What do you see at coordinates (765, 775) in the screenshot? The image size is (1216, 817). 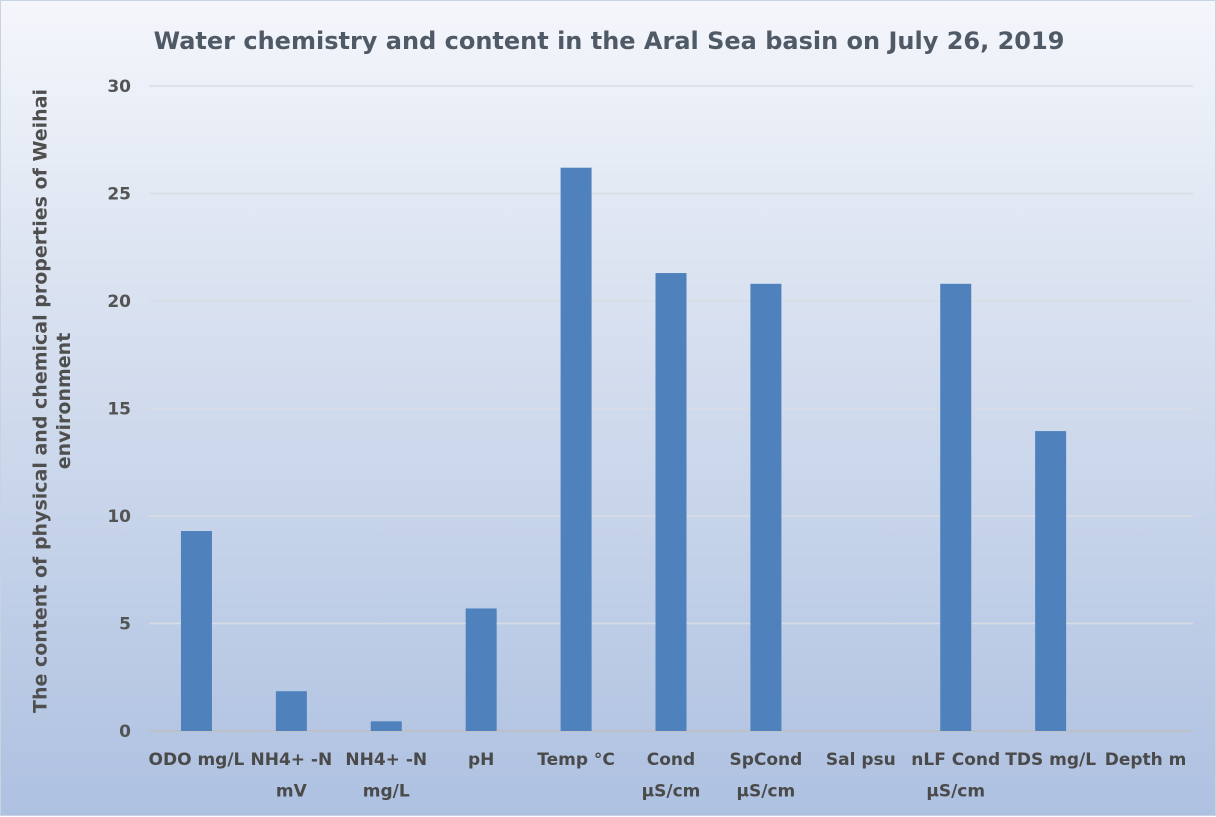 I see `x-tick-label: SpCond µS/cm` at bounding box center [765, 775].